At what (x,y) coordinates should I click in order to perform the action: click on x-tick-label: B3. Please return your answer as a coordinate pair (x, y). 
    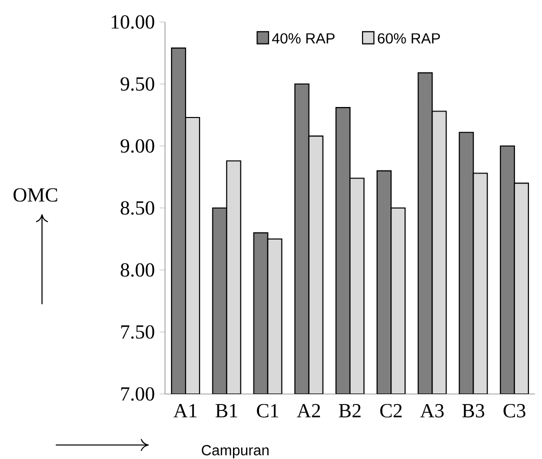
    Looking at the image, I should click on (473, 411).